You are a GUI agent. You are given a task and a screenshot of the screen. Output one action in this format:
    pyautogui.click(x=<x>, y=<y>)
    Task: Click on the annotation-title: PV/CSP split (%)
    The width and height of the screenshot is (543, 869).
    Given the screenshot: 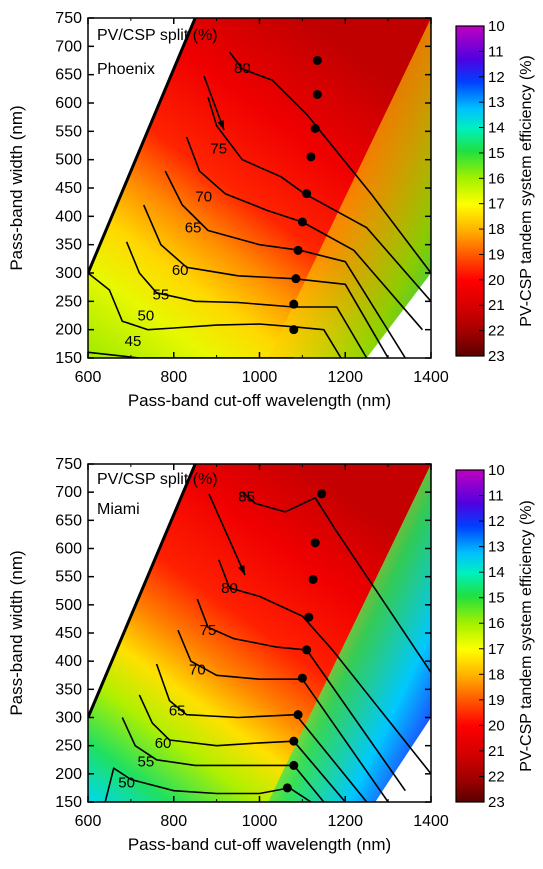 What is the action you would take?
    pyautogui.click(x=157, y=35)
    